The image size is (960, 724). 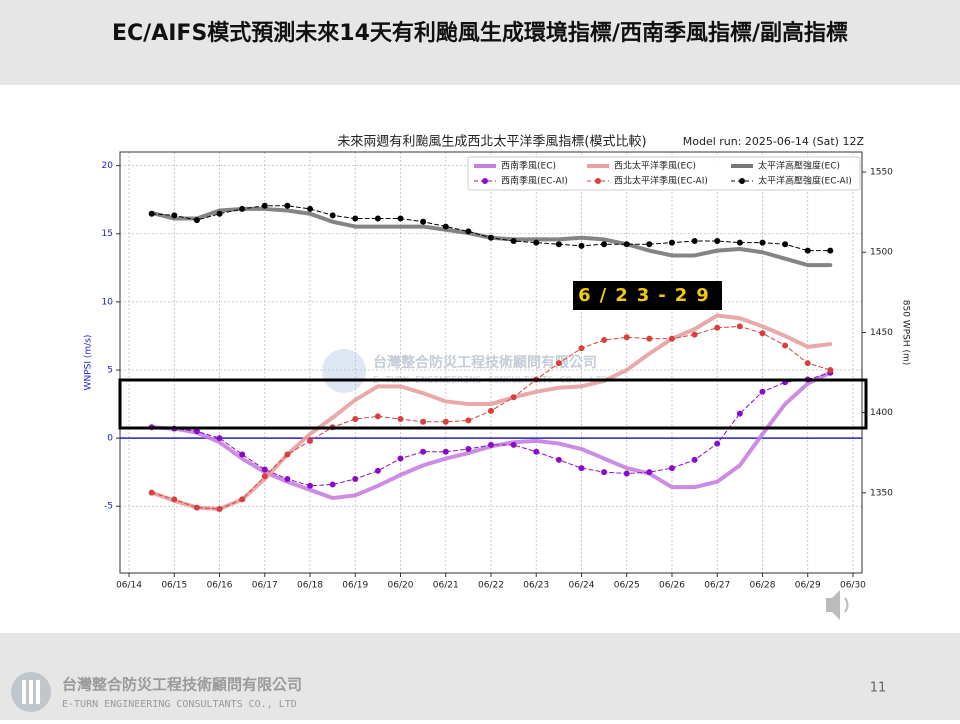 I want to click on x-tick-label: 06/20, so click(x=401, y=586).